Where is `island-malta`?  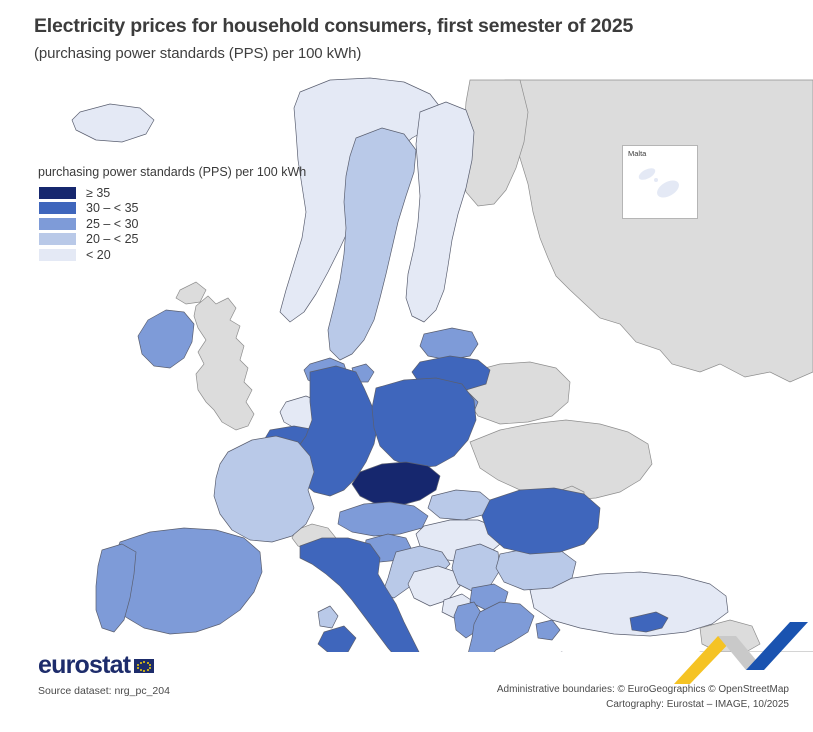 island-malta is located at coordinates (668, 189).